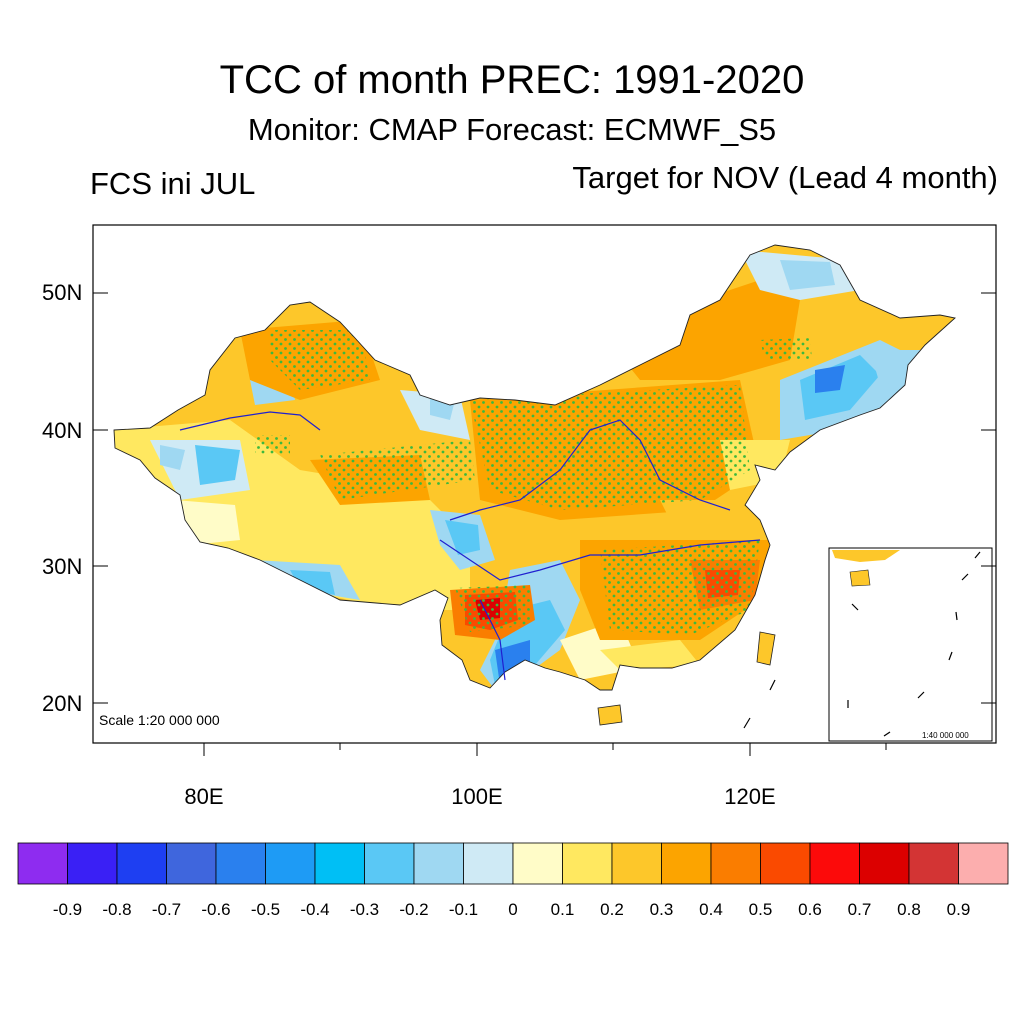 Image resolution: width=1024 pixels, height=1024 pixels. What do you see at coordinates (810, 909) in the screenshot?
I see `colorbar-tick-label: 0.6` at bounding box center [810, 909].